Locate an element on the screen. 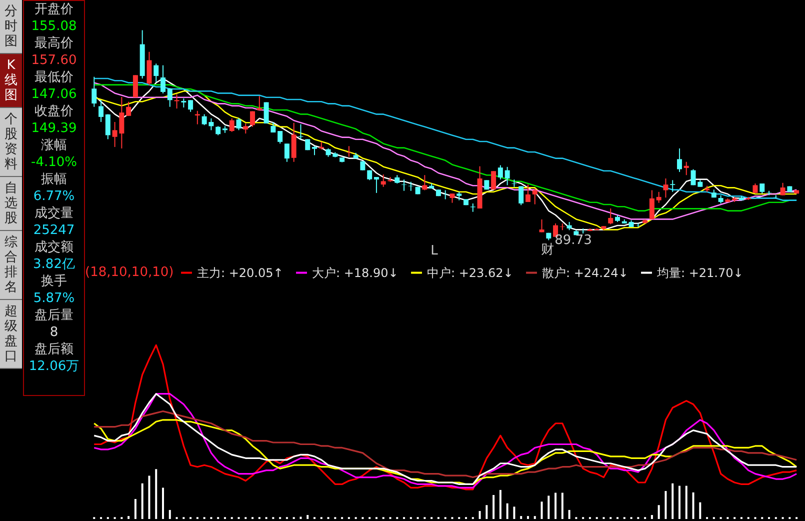  text: 147.06 is located at coordinates (54, 94).